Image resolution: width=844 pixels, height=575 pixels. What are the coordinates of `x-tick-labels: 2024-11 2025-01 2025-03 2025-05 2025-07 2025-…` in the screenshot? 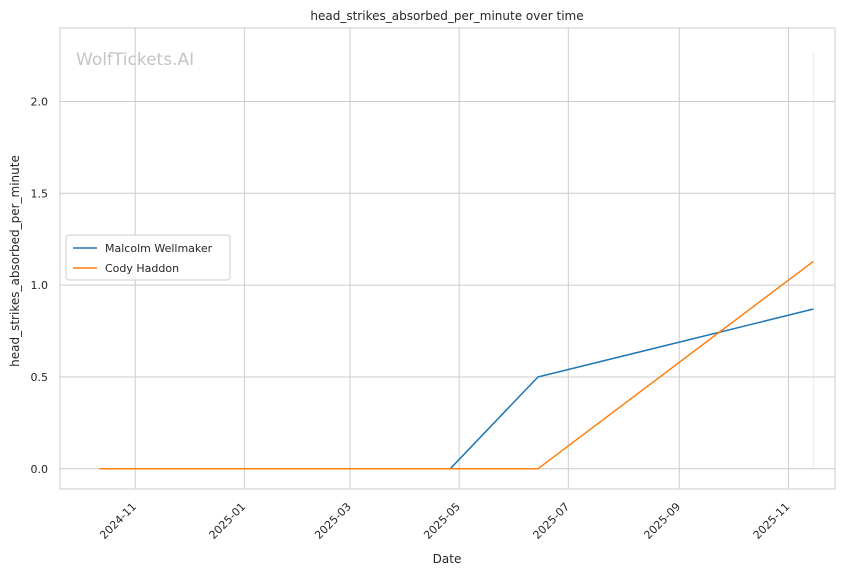 It's located at (444, 521).